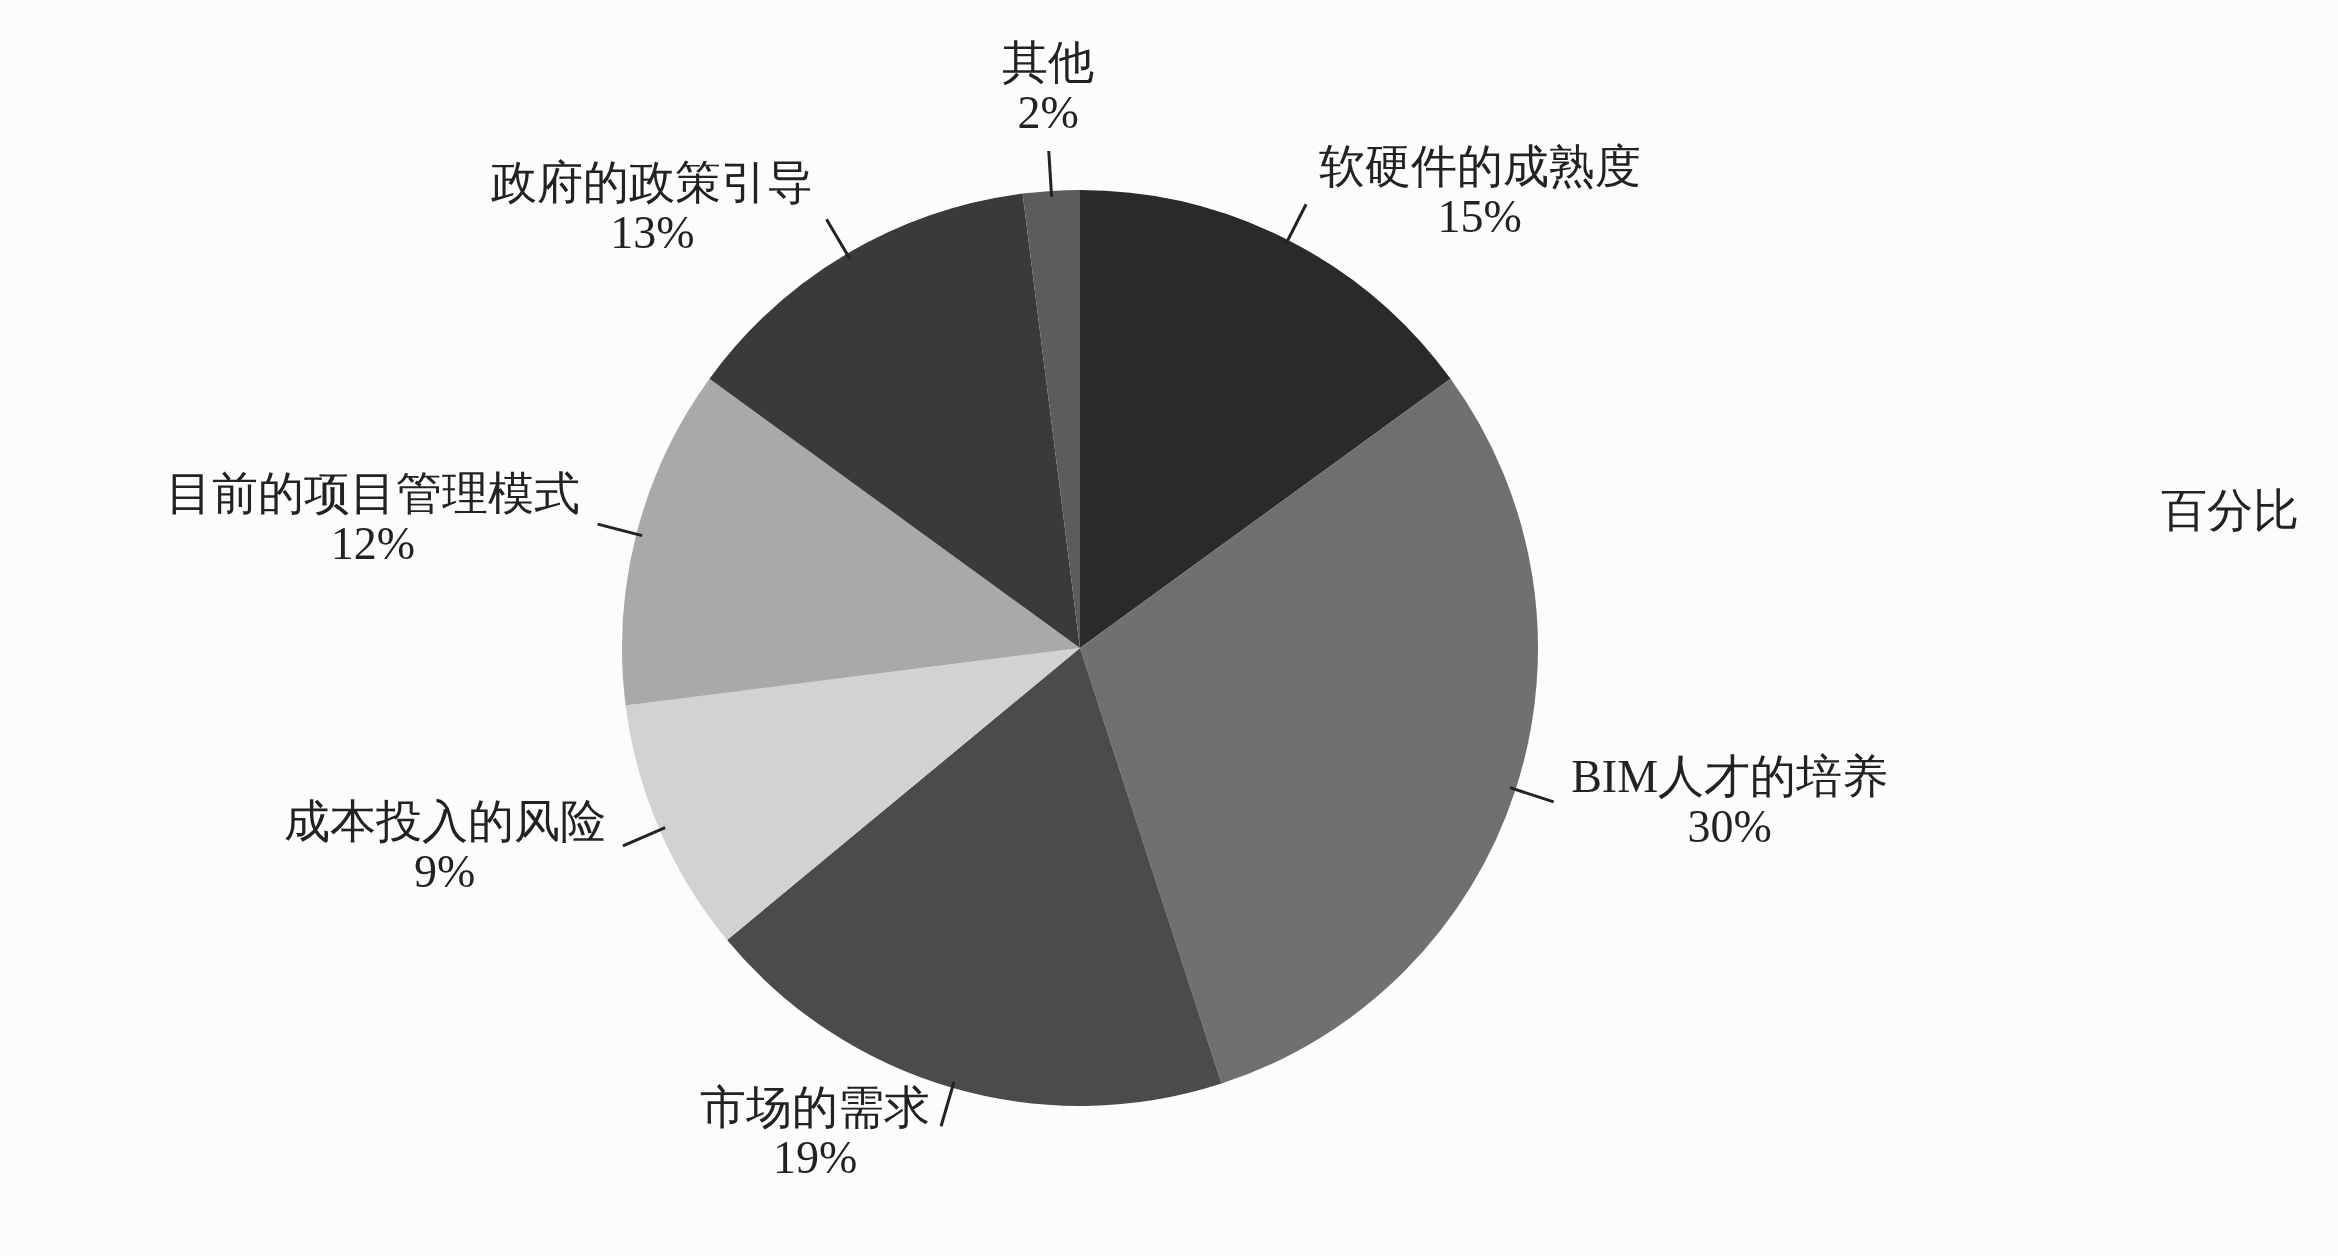 The width and height of the screenshot is (2338, 1256). I want to click on slice-label: BIM人才的培养, so click(1730, 777).